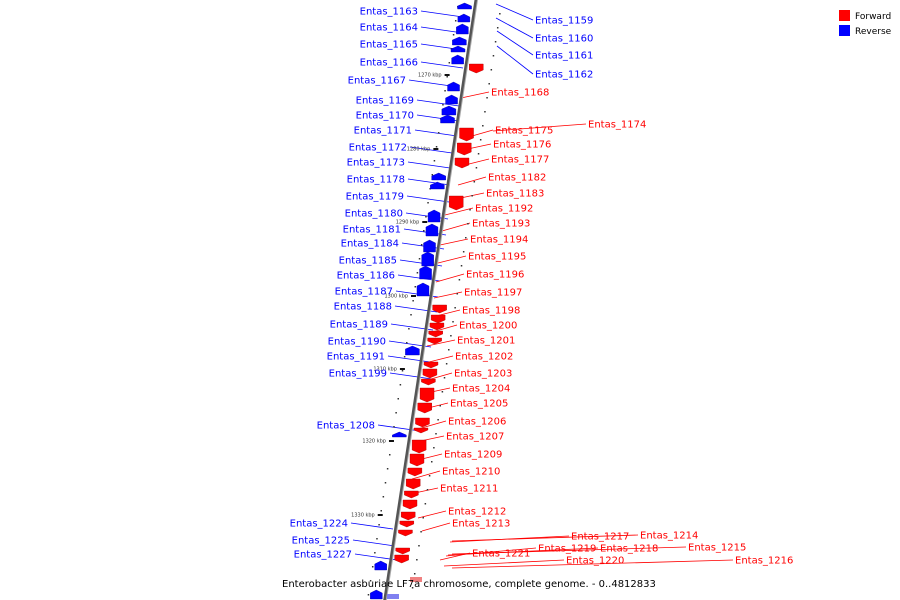  Describe the element at coordinates (389, 63) in the screenshot. I see `gene-label: Entas_1166` at that location.